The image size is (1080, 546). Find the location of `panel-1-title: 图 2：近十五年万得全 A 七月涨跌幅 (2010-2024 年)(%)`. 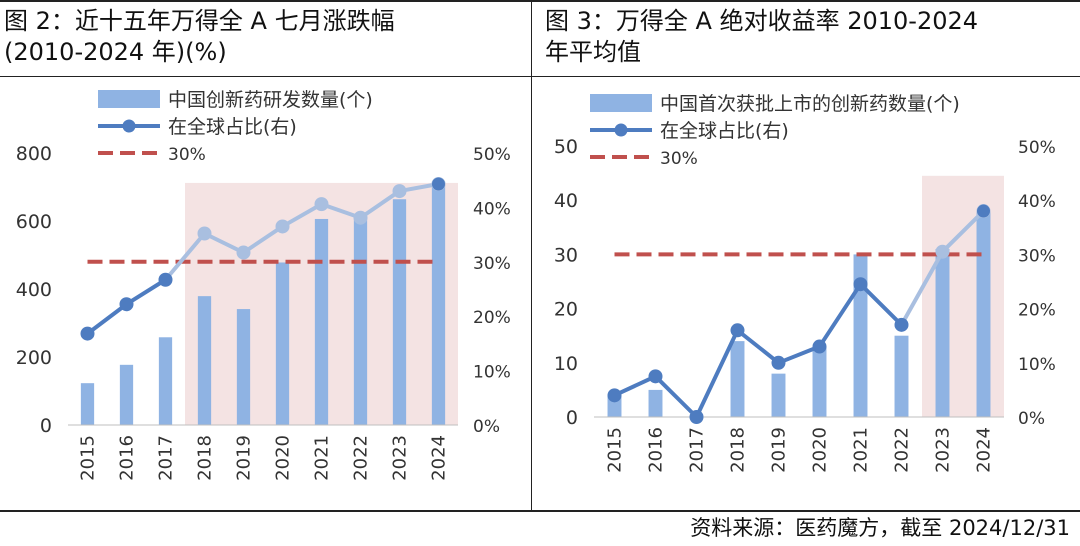

panel-1-title: 图 2：近十五年万得全 A 七月涨跌幅 (2010-2024 年)(%) is located at coordinates (199, 37).